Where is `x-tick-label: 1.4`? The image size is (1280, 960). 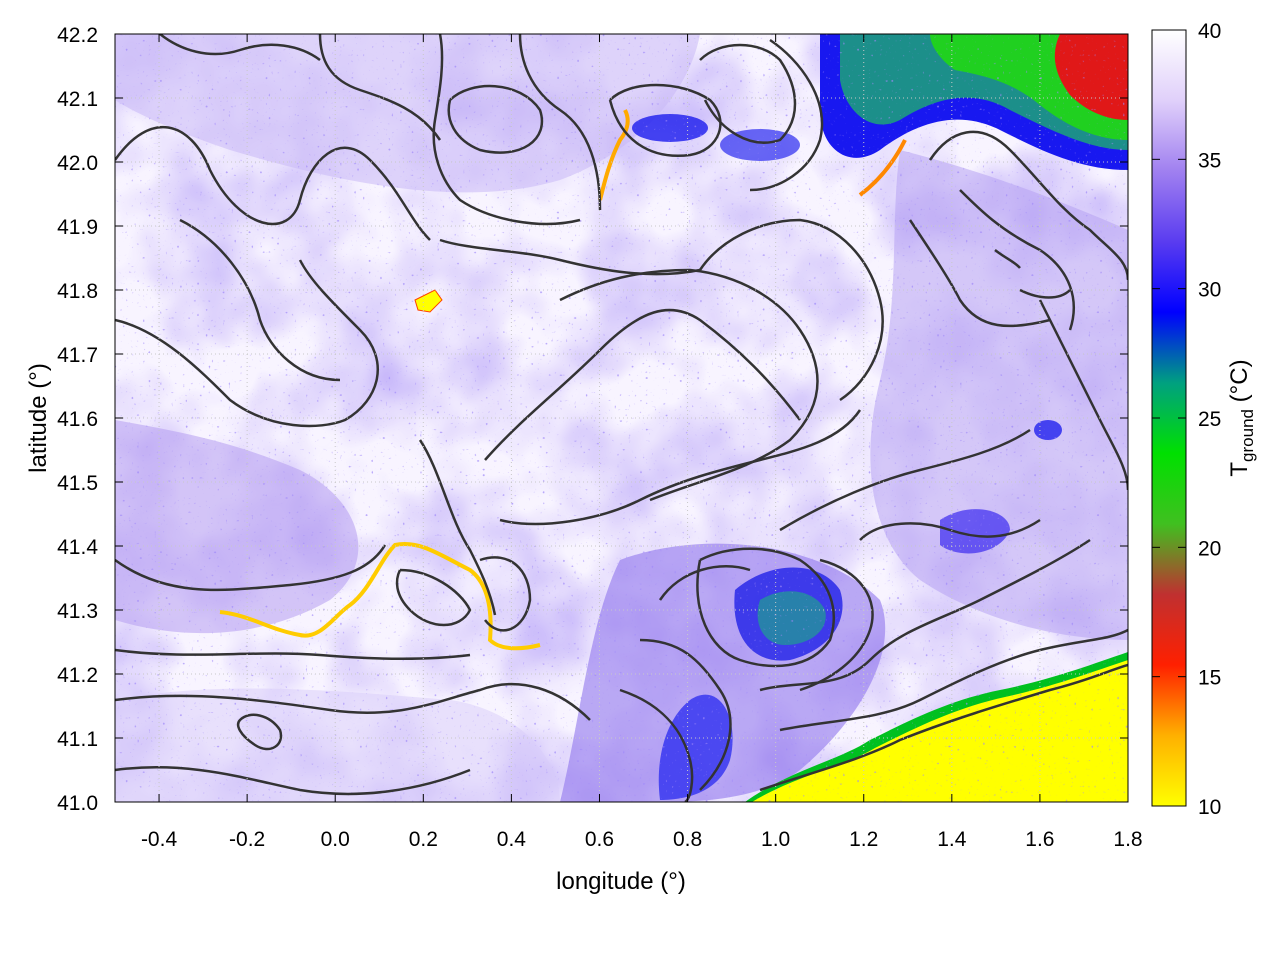 x-tick-label: 1.4 is located at coordinates (952, 839).